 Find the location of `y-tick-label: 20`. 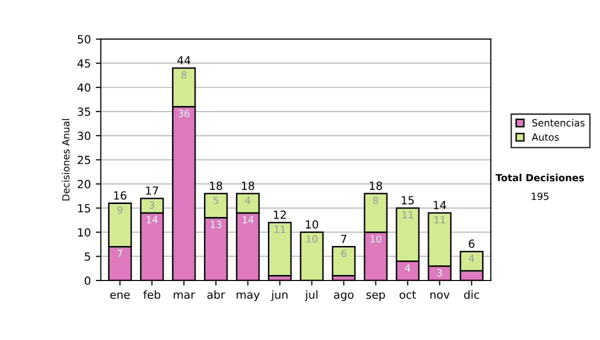

y-tick-label: 20 is located at coordinates (84, 184).